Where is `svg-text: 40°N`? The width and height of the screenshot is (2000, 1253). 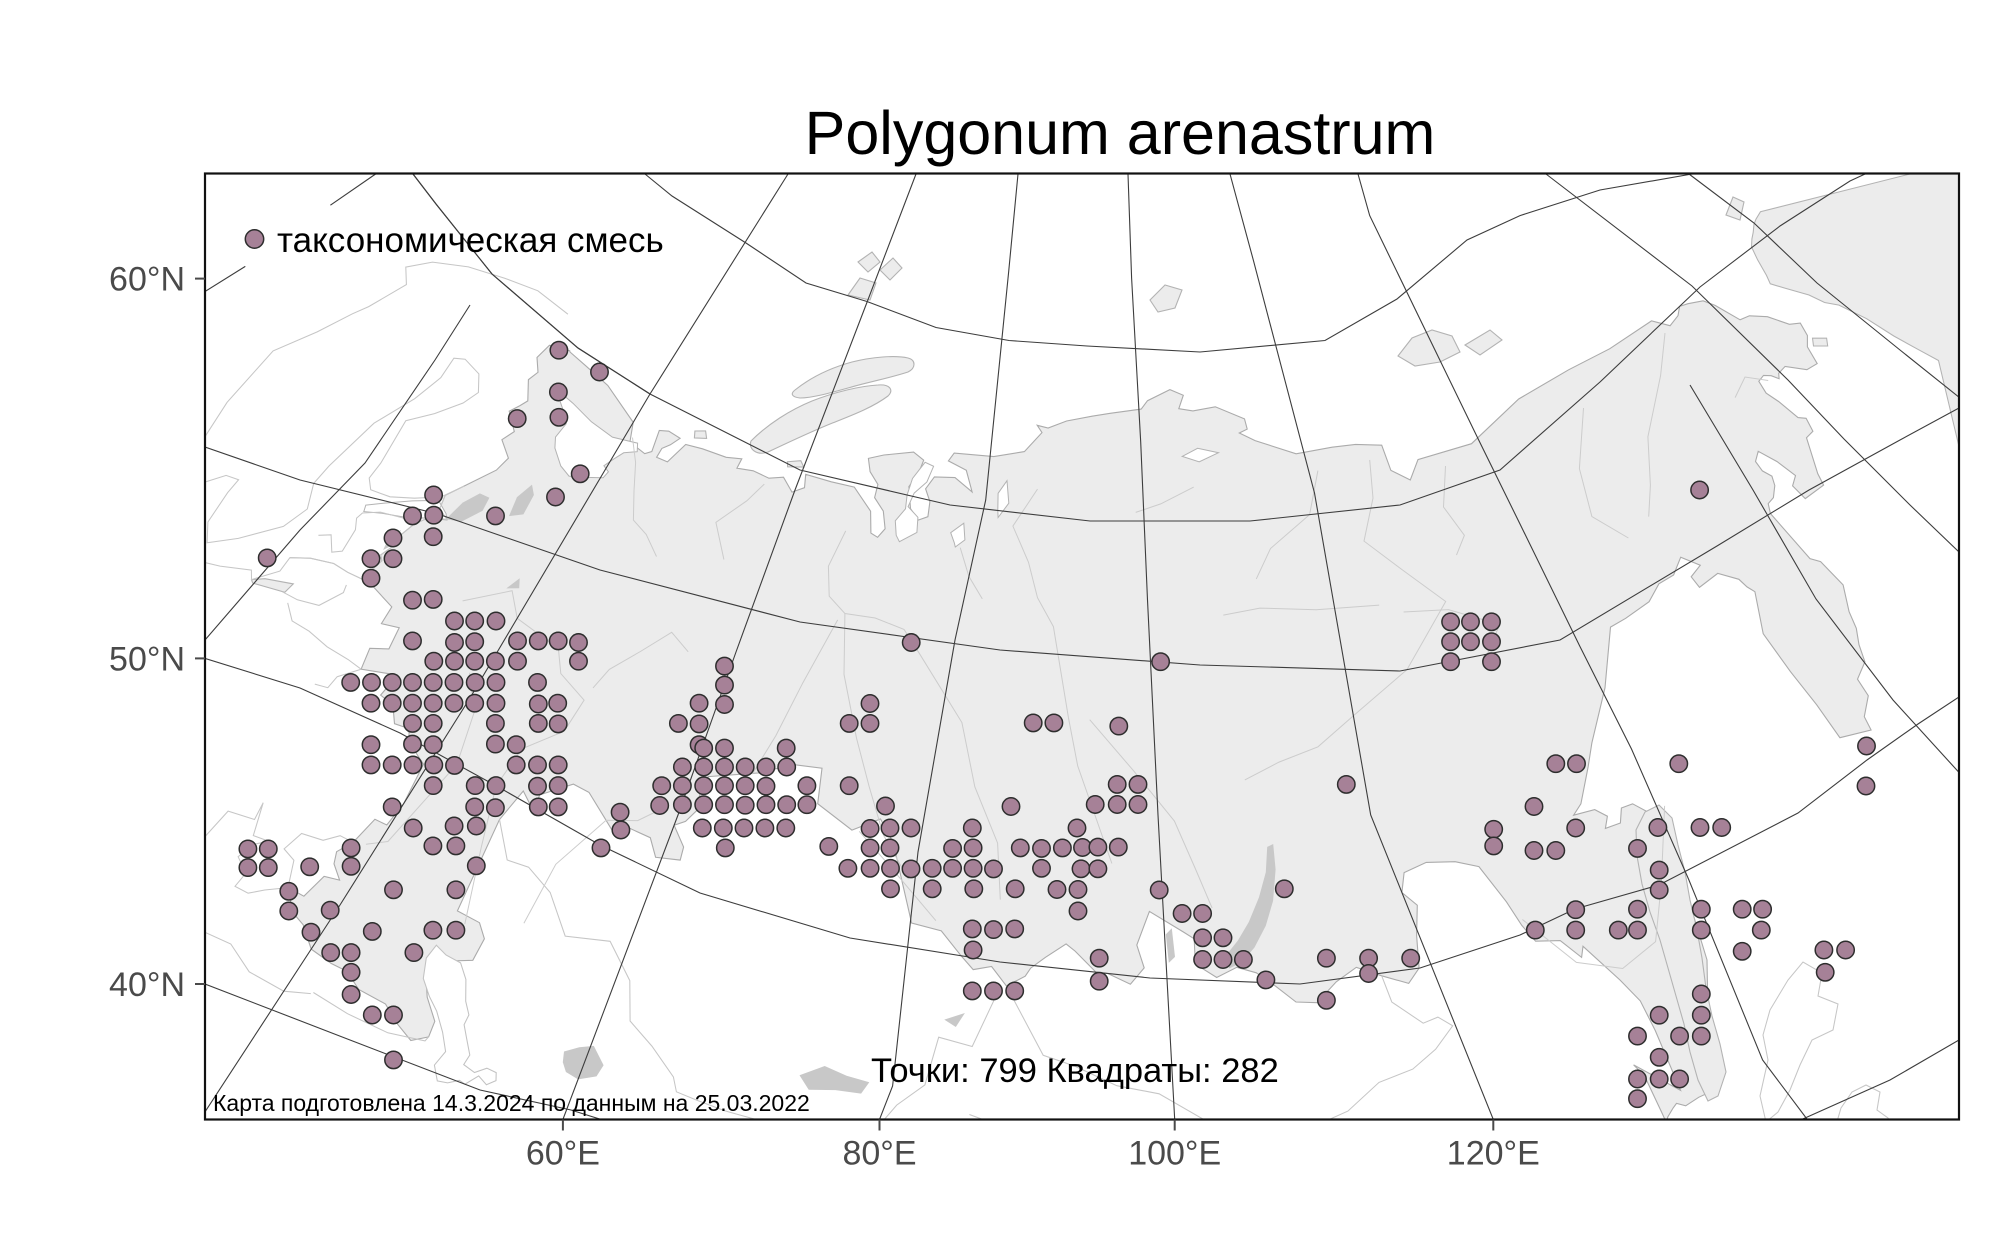
svg-text: 40°N is located at coordinates (147, 985).